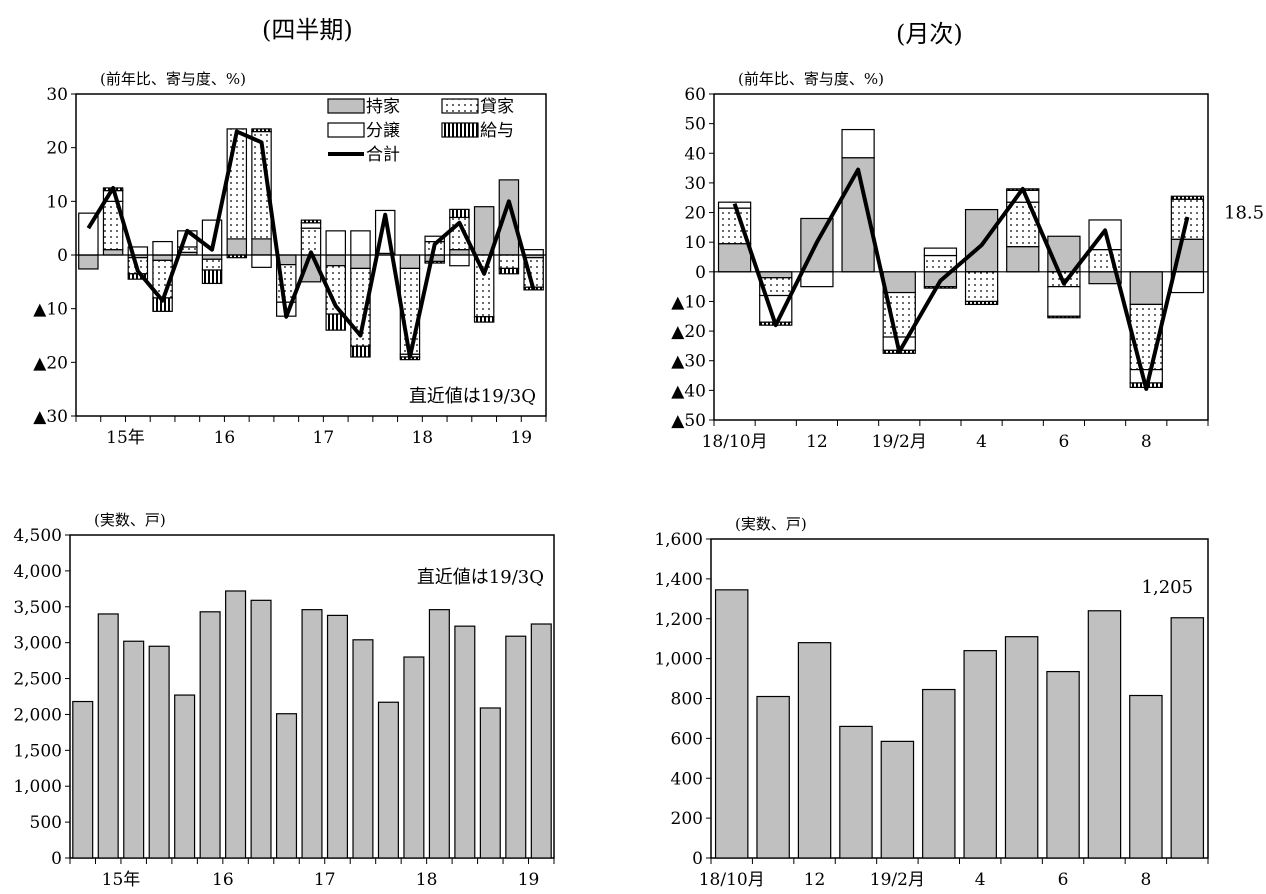  What do you see at coordinates (695, 184) in the screenshot?
I see `m_contrib-ytick-label: 30` at bounding box center [695, 184].